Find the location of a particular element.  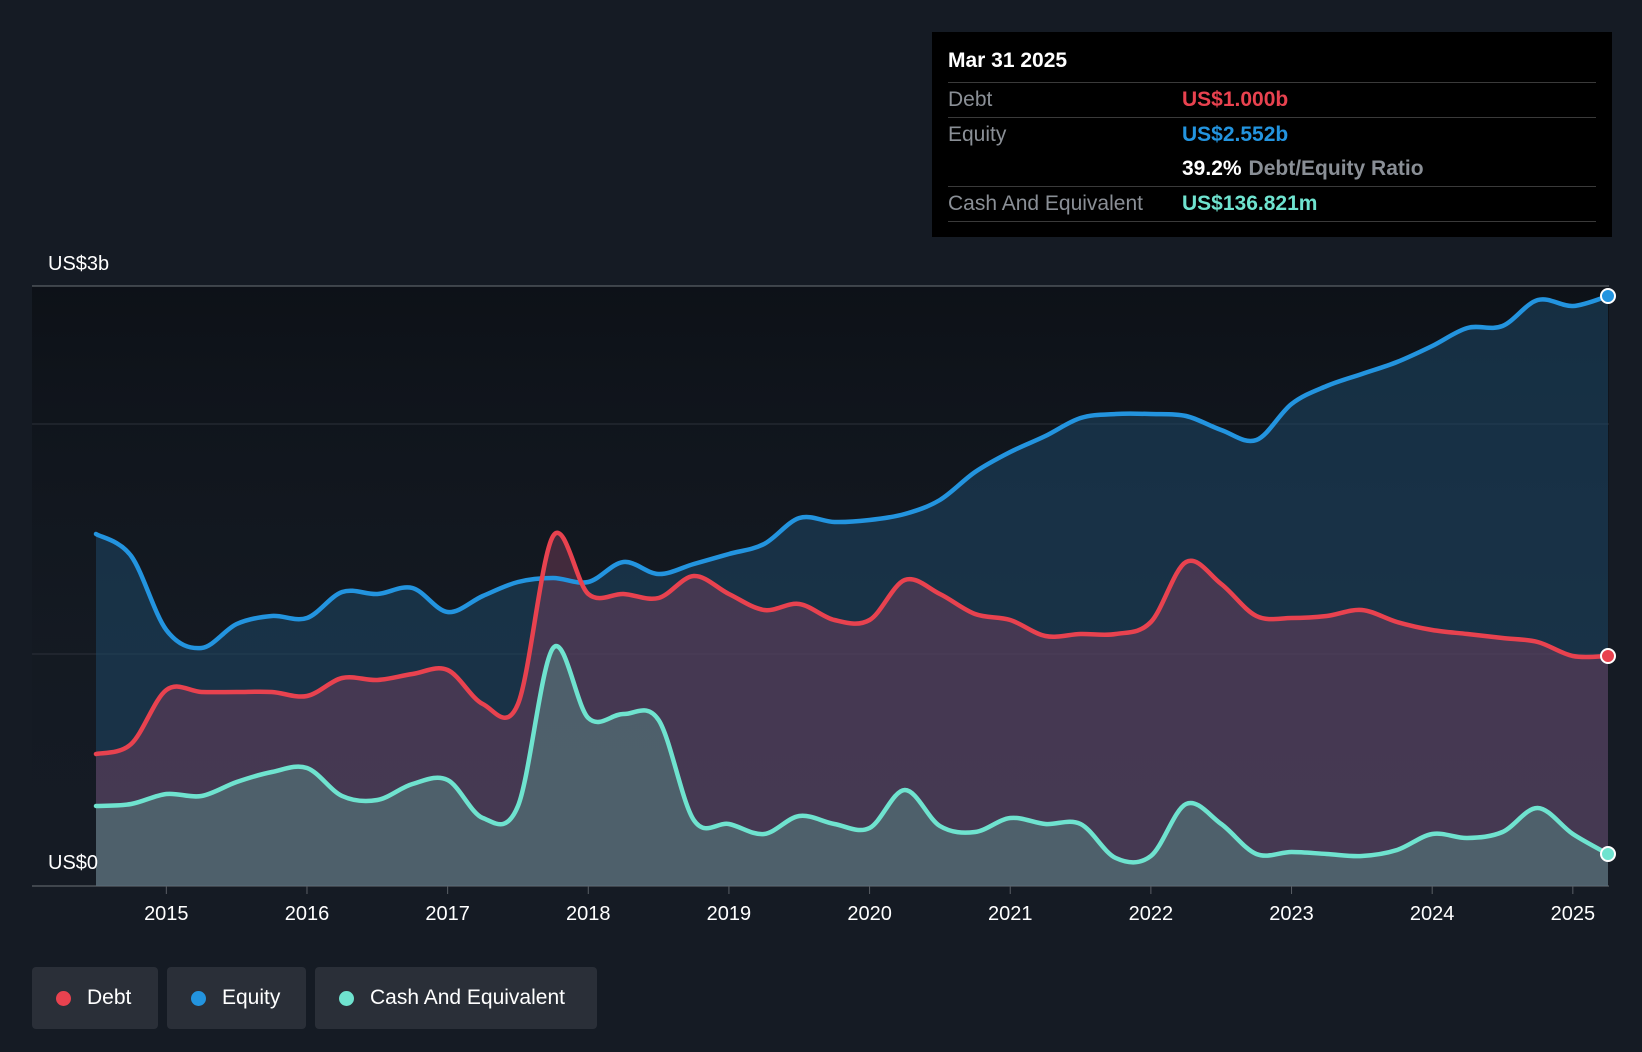

chart-legend: Debt Equity Cash And Equivalent is located at coordinates (314, 998).